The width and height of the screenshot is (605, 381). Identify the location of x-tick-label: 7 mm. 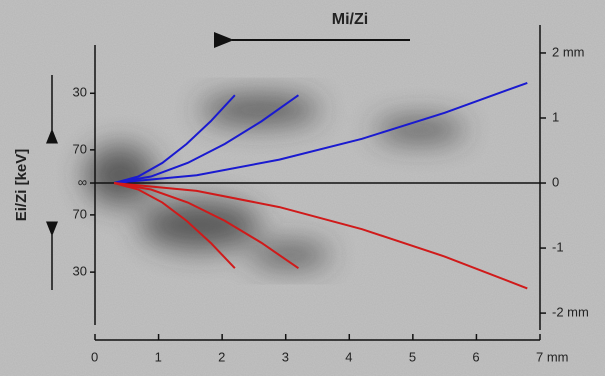
(552, 356).